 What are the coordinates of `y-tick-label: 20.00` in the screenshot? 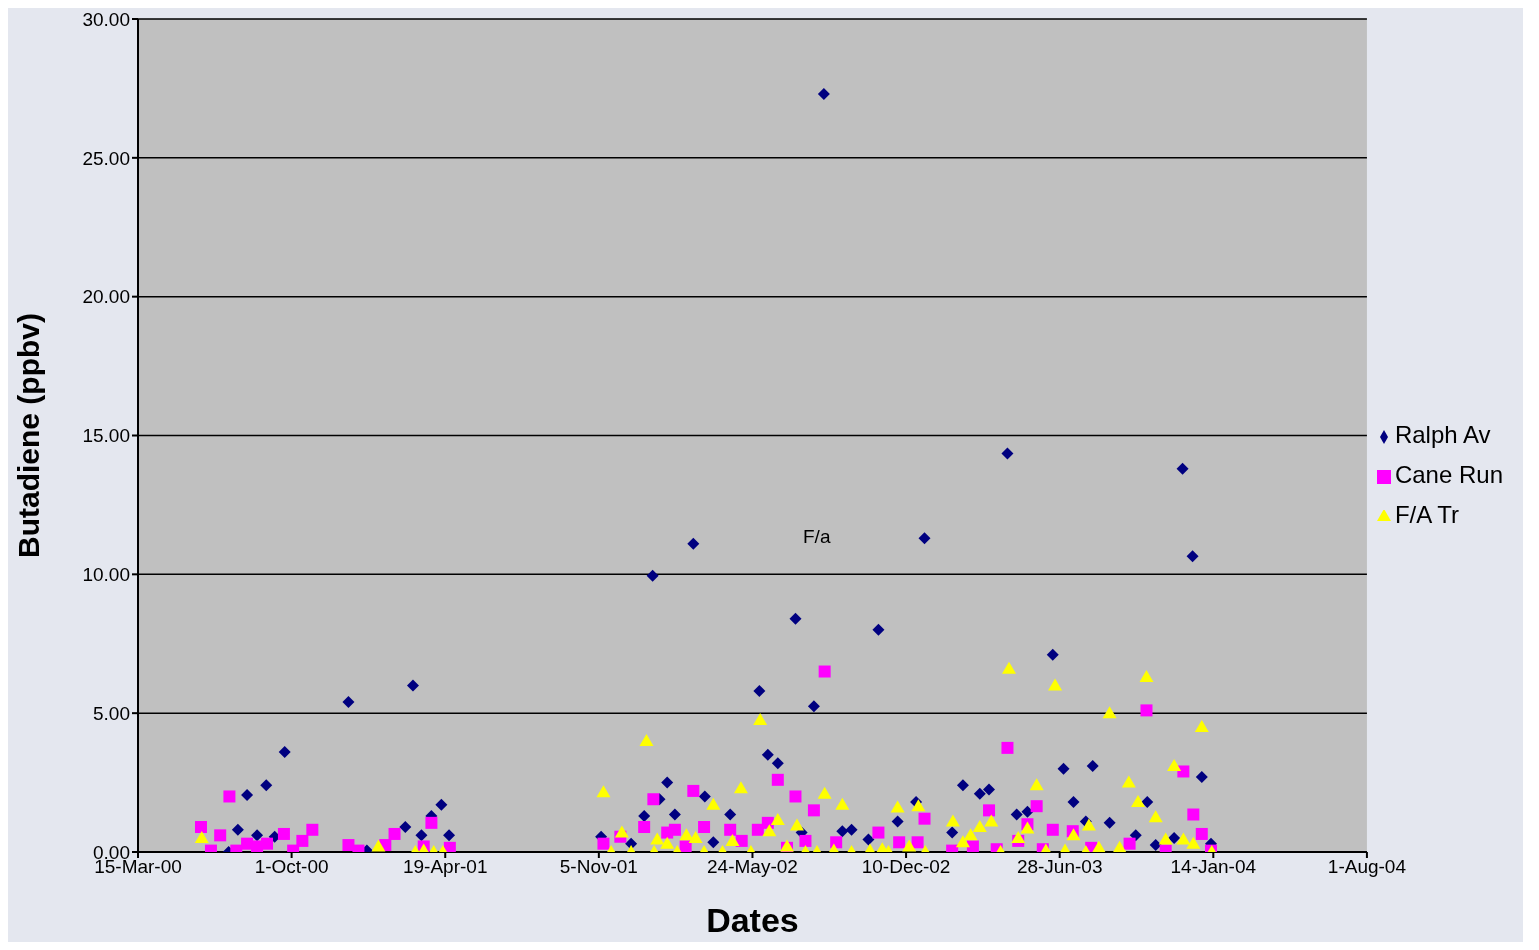 It's located at (106, 297).